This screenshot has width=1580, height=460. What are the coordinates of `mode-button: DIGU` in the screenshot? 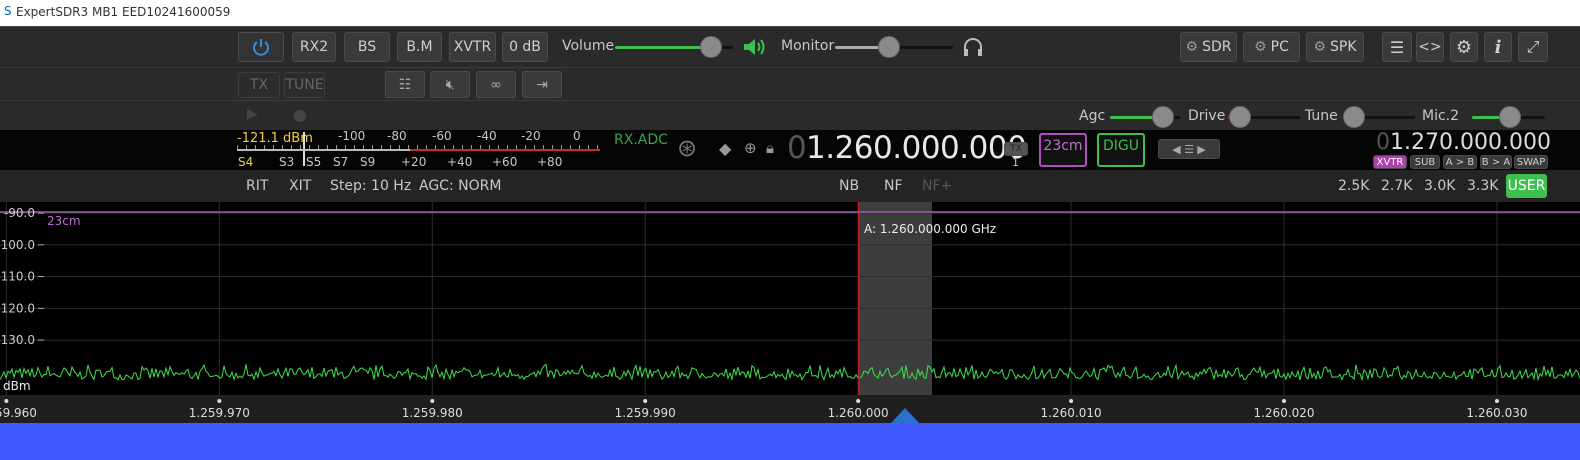 It's located at (1121, 150).